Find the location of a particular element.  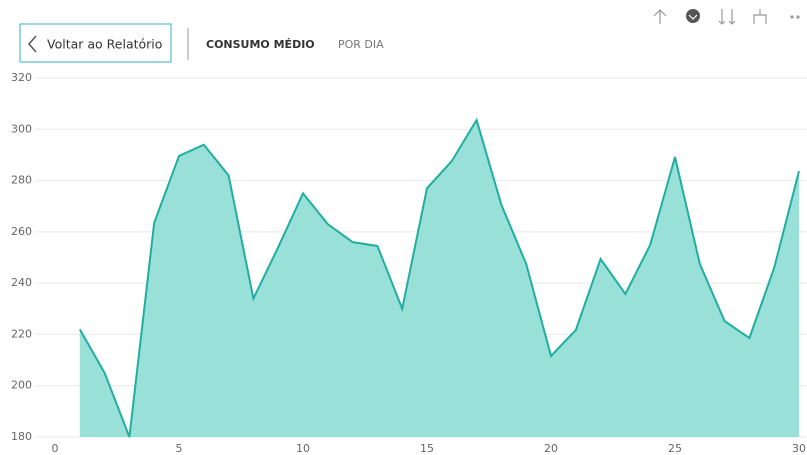

back-button: Voltar ao Relatório is located at coordinates (95, 43).